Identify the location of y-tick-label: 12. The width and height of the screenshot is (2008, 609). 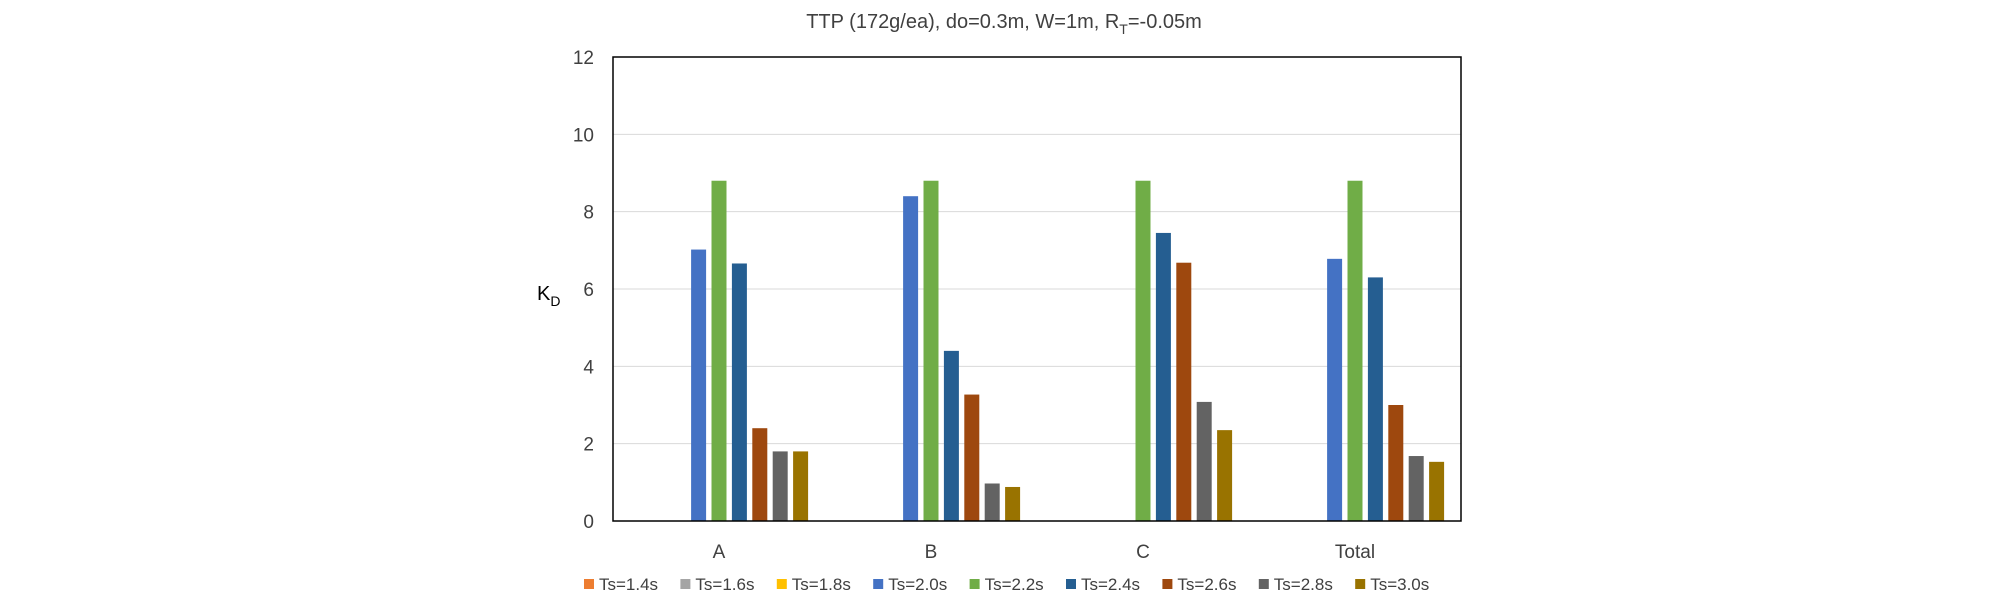
(583, 58).